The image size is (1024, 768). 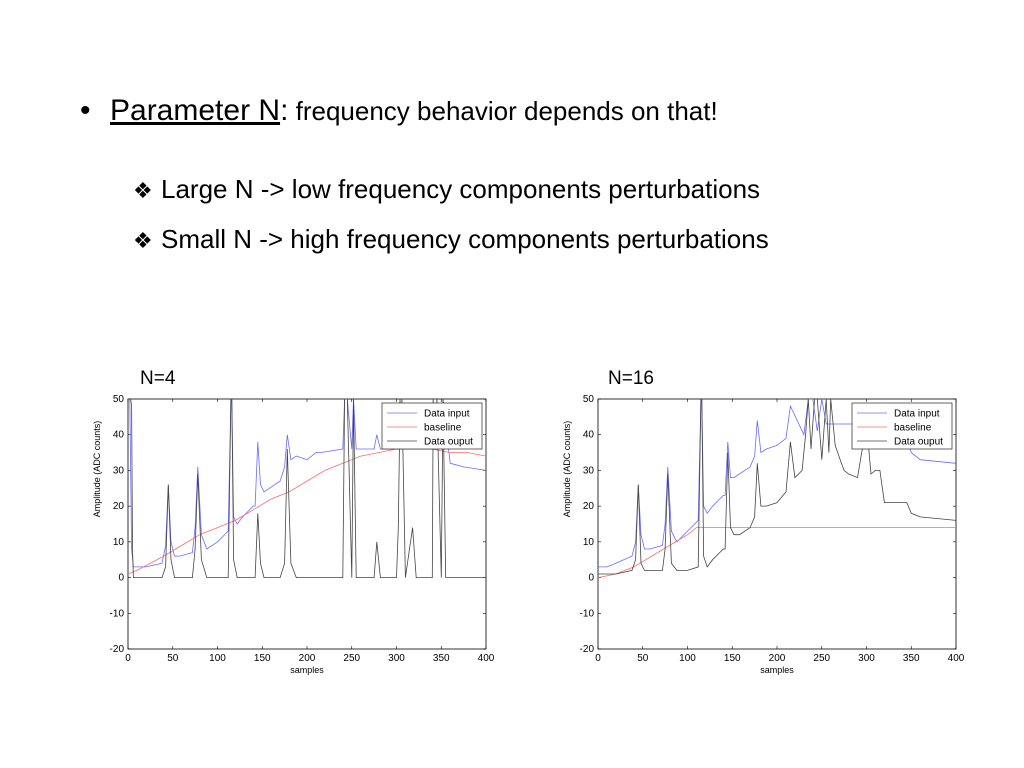 What do you see at coordinates (158, 378) in the screenshot?
I see `chart-title-n4: N=4` at bounding box center [158, 378].